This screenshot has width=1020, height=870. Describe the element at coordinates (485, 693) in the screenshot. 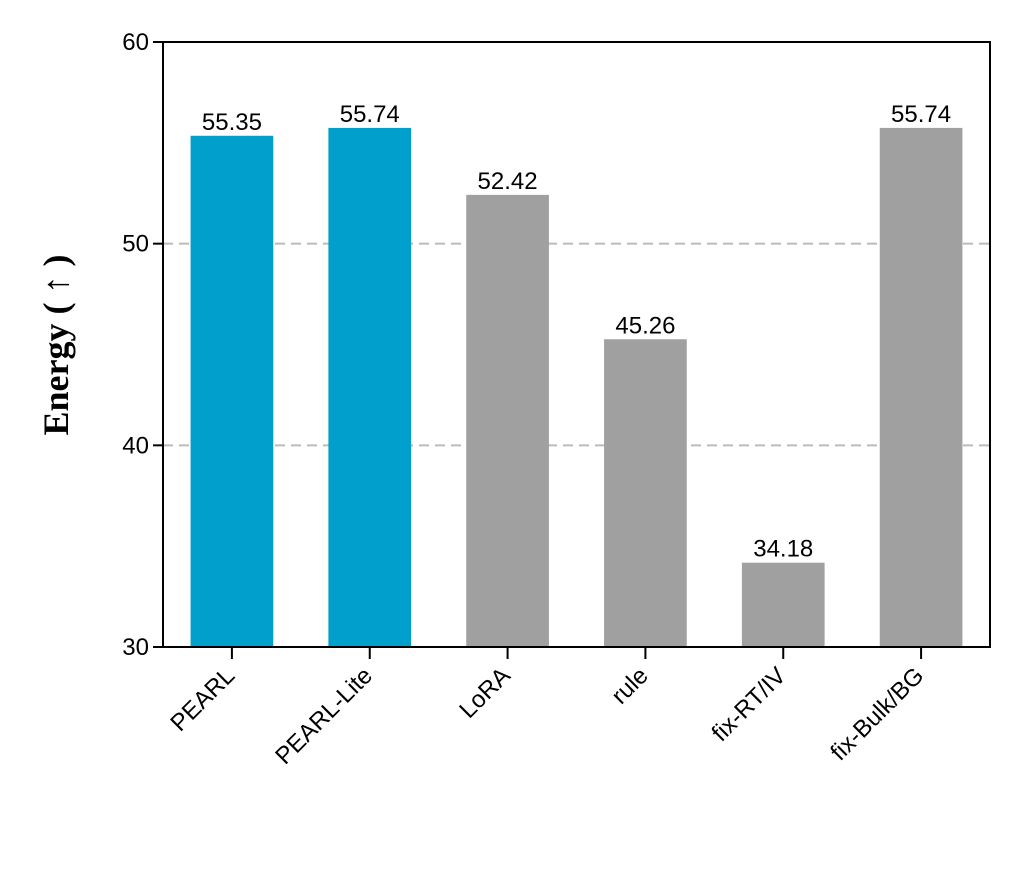

I see `x-tick-label: LoRA` at that location.